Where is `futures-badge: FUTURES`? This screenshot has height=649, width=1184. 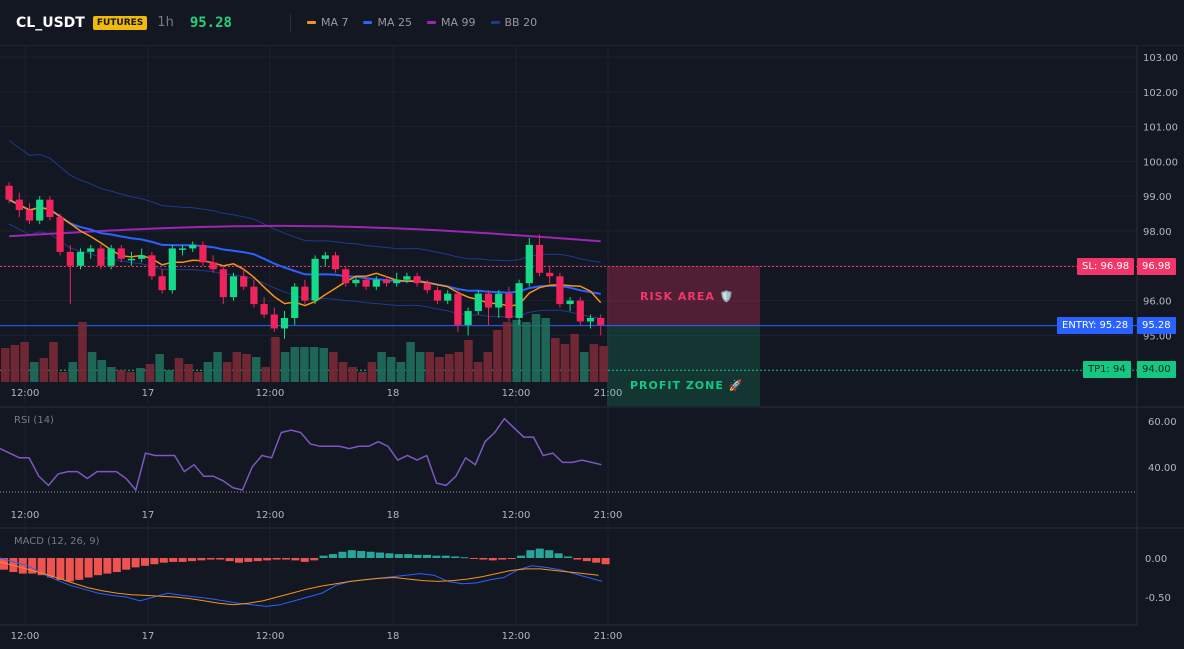 futures-badge: FUTURES is located at coordinates (120, 22).